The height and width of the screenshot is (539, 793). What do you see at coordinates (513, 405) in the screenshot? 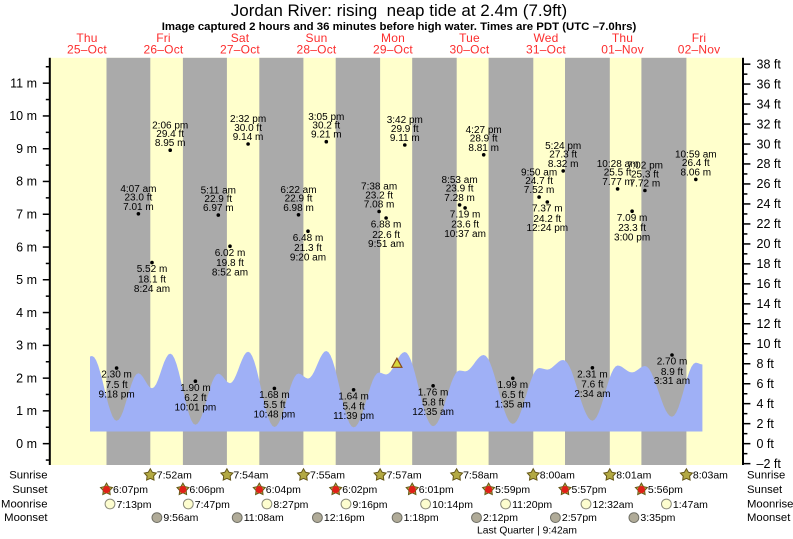
I see `svg-text: 1:35 am` at bounding box center [513, 405].